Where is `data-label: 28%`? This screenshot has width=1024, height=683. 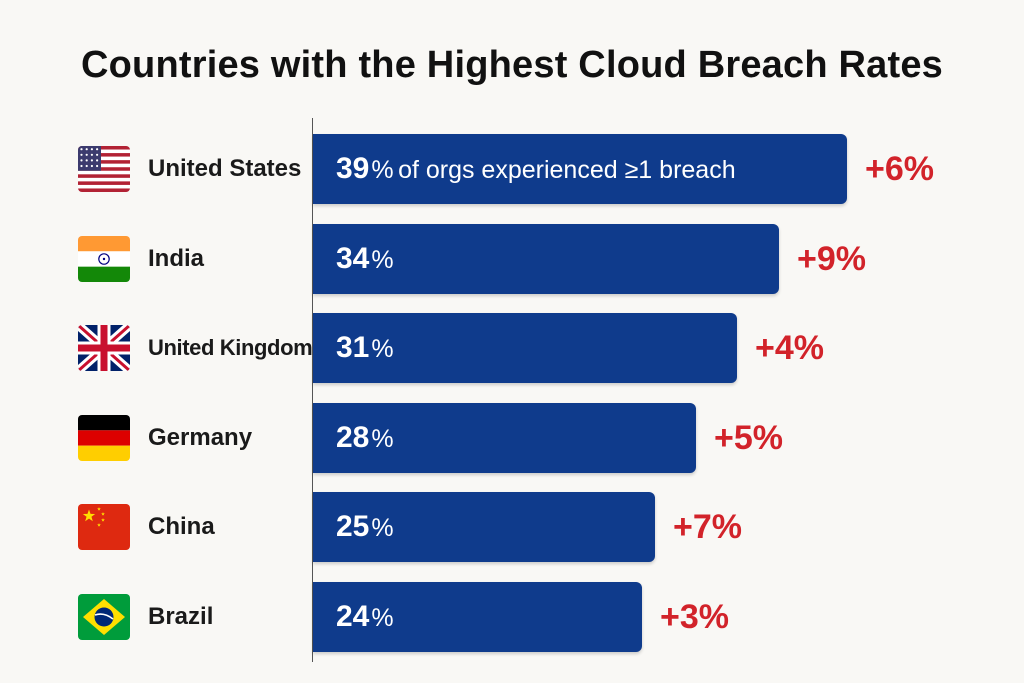
data-label: 28% is located at coordinates (365, 438).